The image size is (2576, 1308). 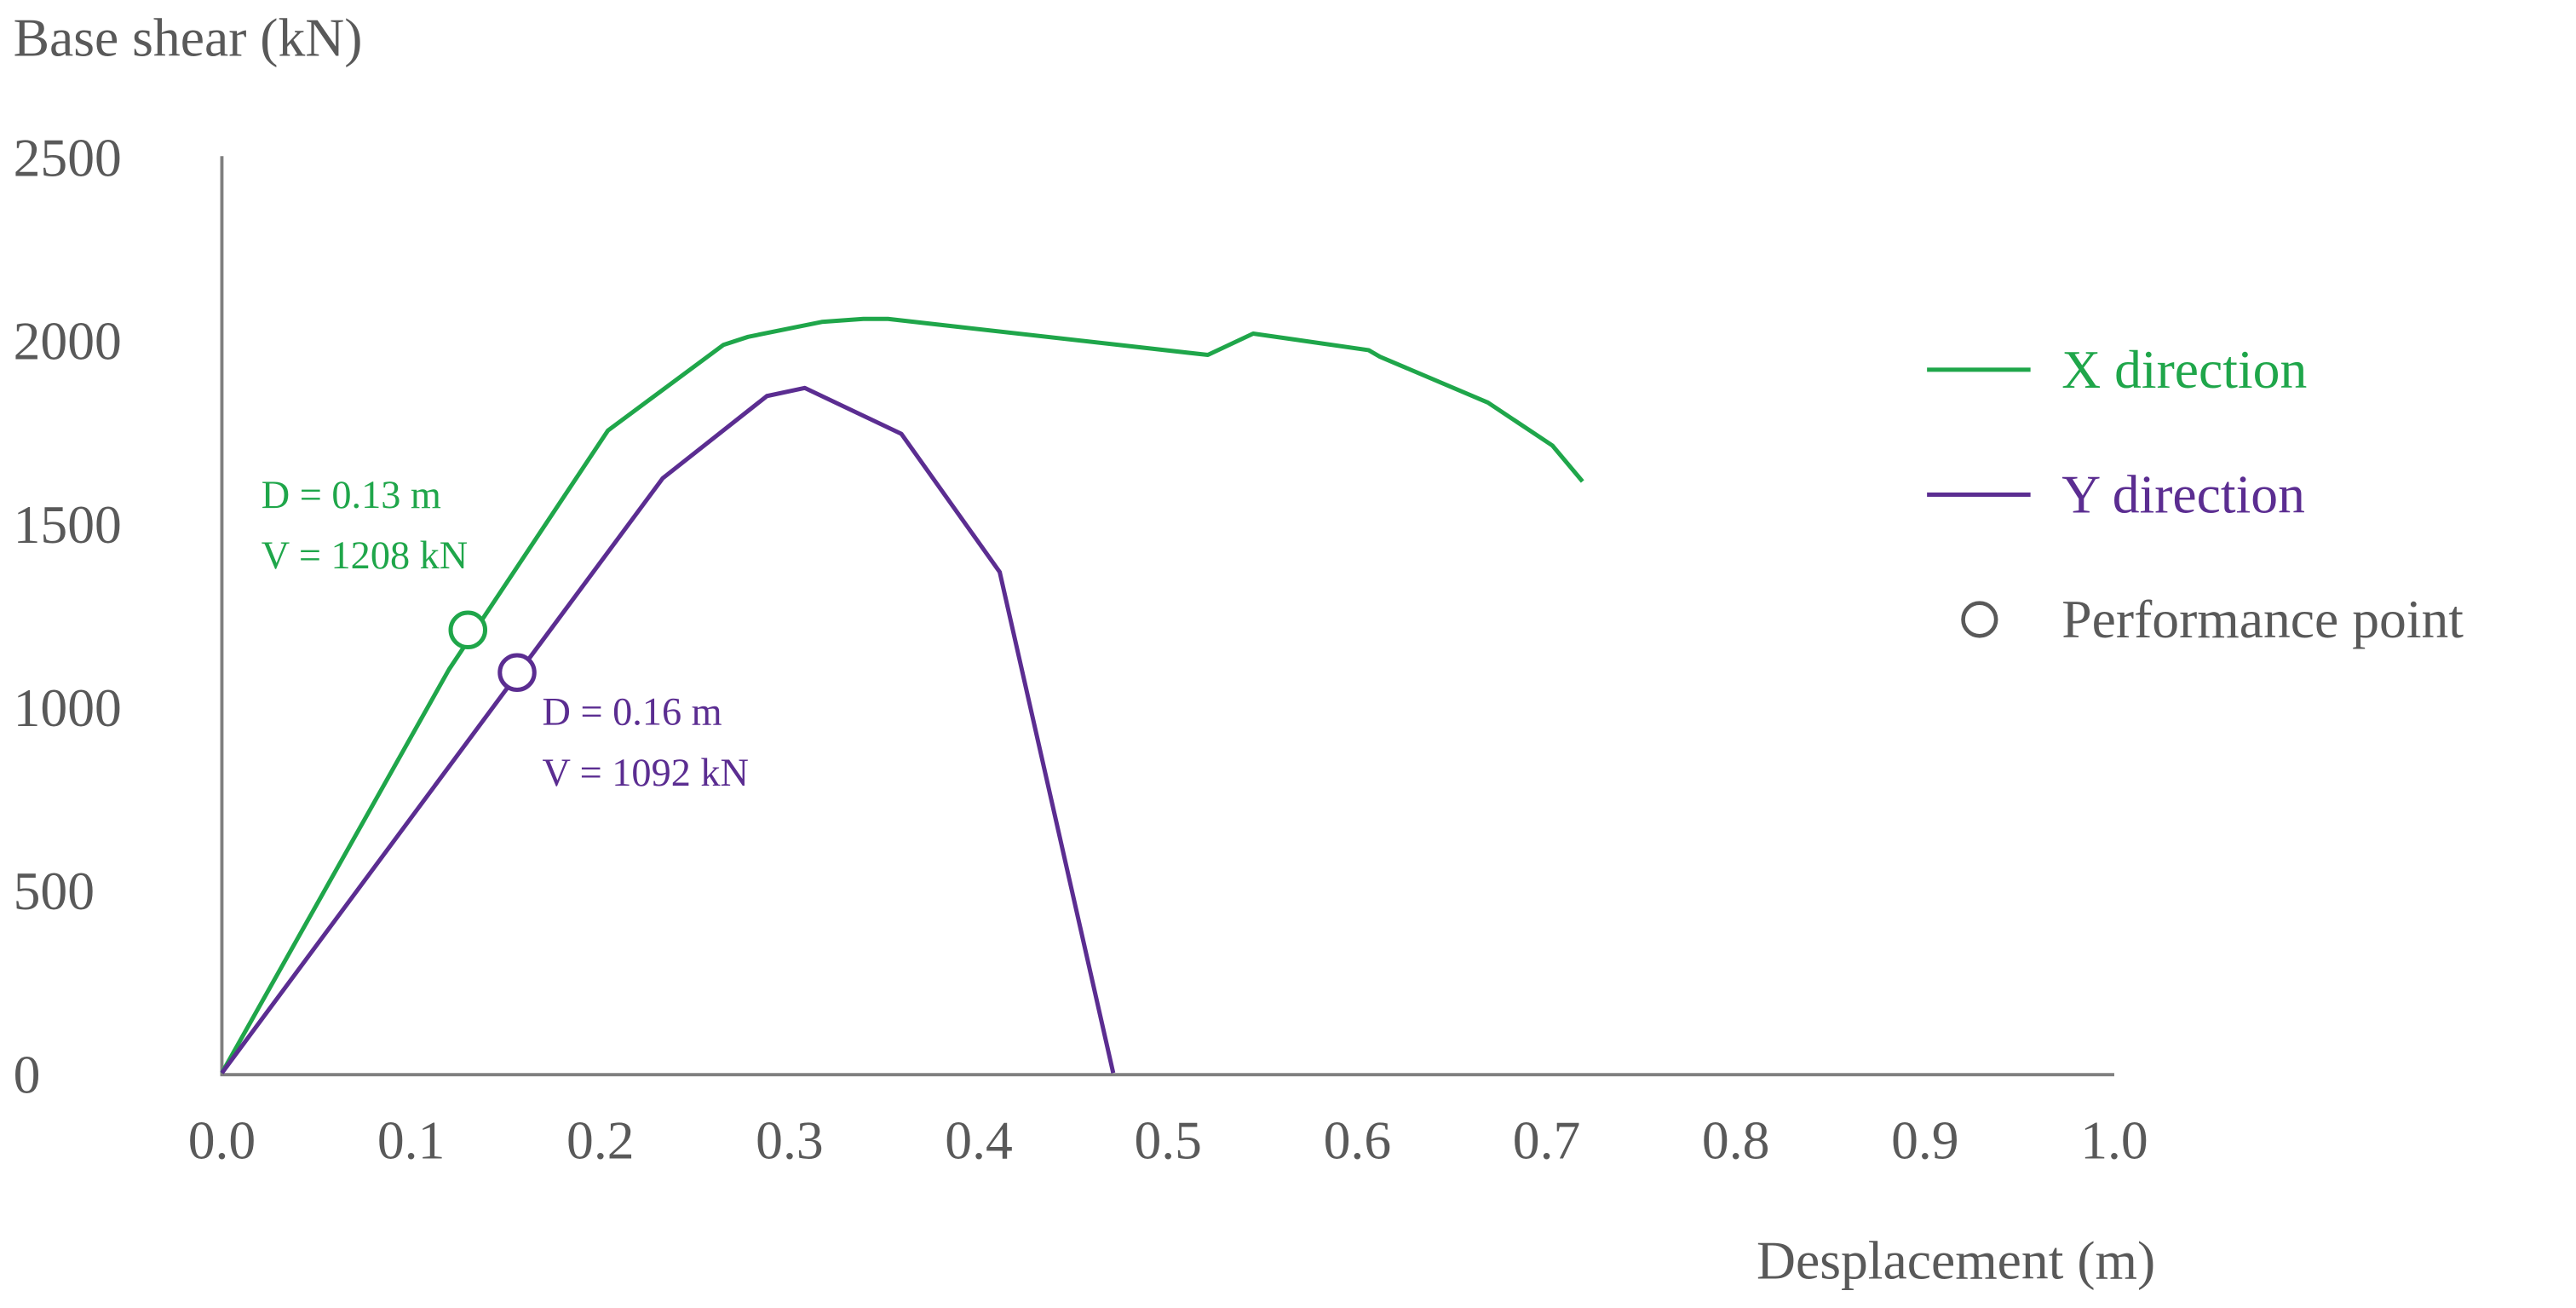 What do you see at coordinates (1168, 1140) in the screenshot?
I see `x-tick-label: 0.5` at bounding box center [1168, 1140].